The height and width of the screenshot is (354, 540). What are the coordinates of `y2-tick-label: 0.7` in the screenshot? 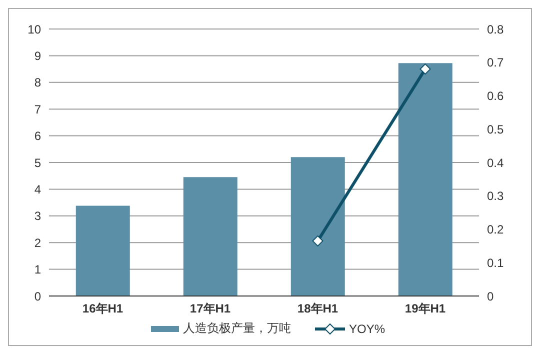 It's located at (495, 63).